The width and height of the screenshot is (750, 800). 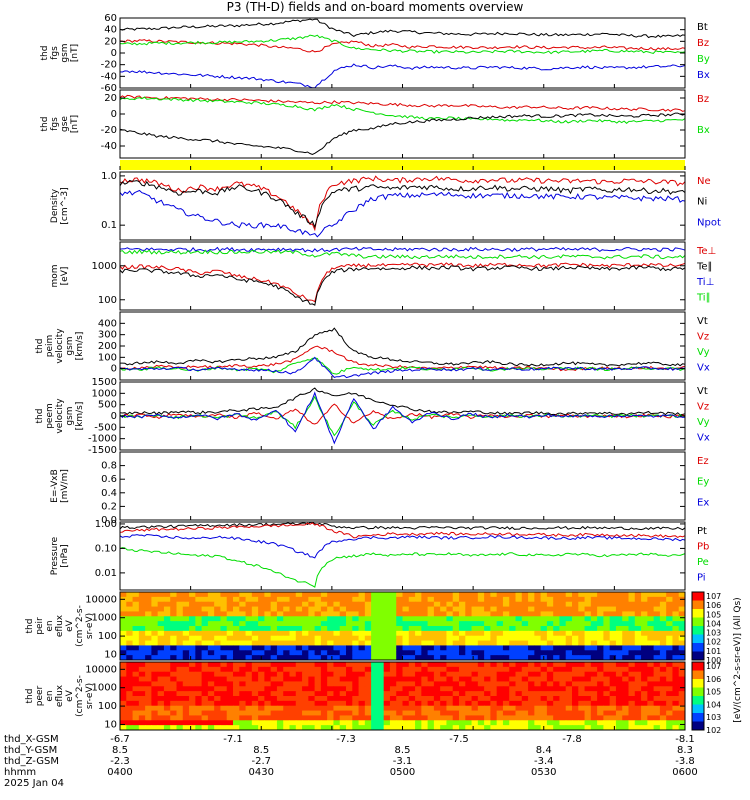 I want to click on legend-entry: Ez, so click(x=703, y=461).